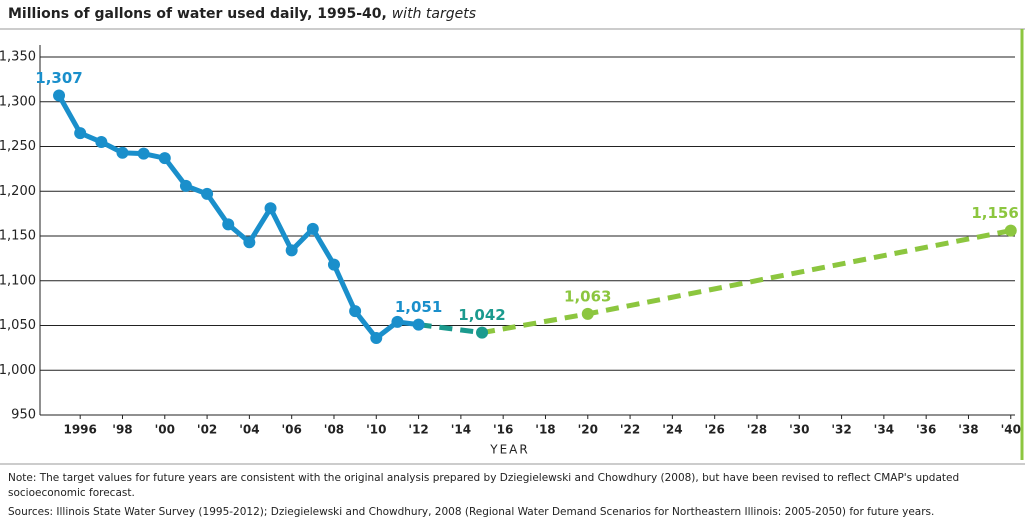  I want to click on x-tick-label: '26, so click(714, 430).